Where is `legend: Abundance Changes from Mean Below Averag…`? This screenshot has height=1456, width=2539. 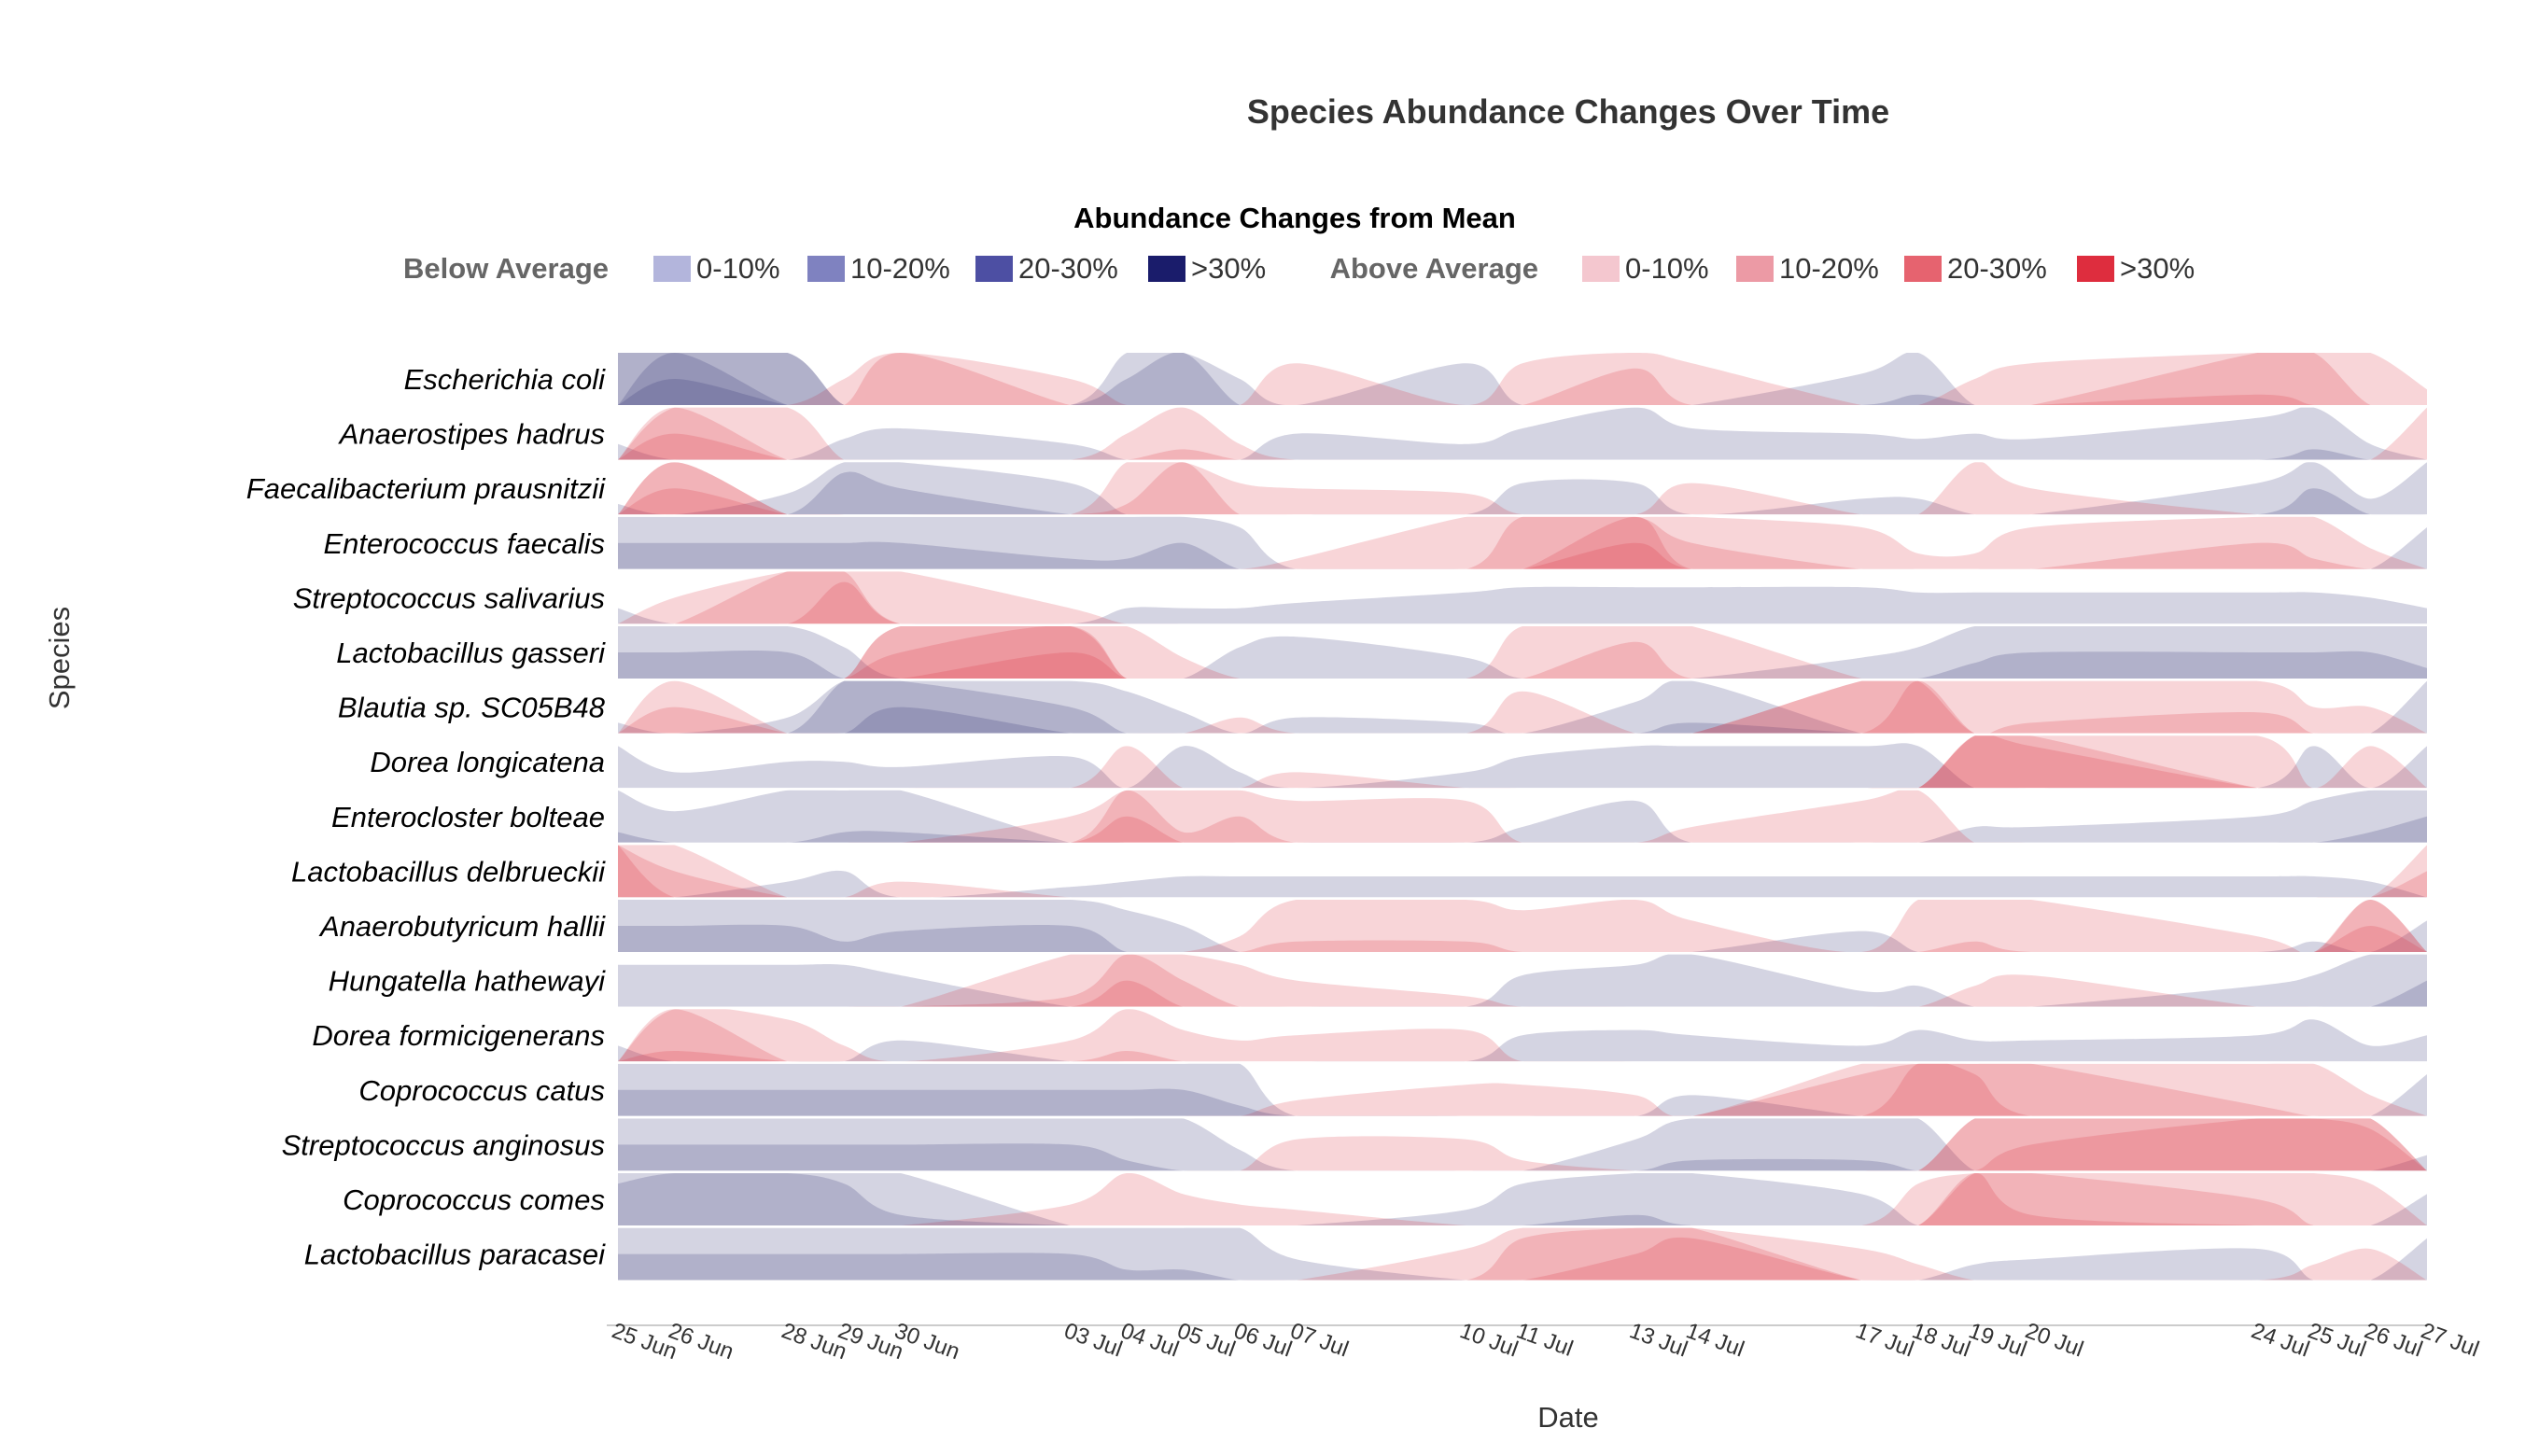
legend: Abundance Changes from Mean Below Averag… is located at coordinates (1299, 243).